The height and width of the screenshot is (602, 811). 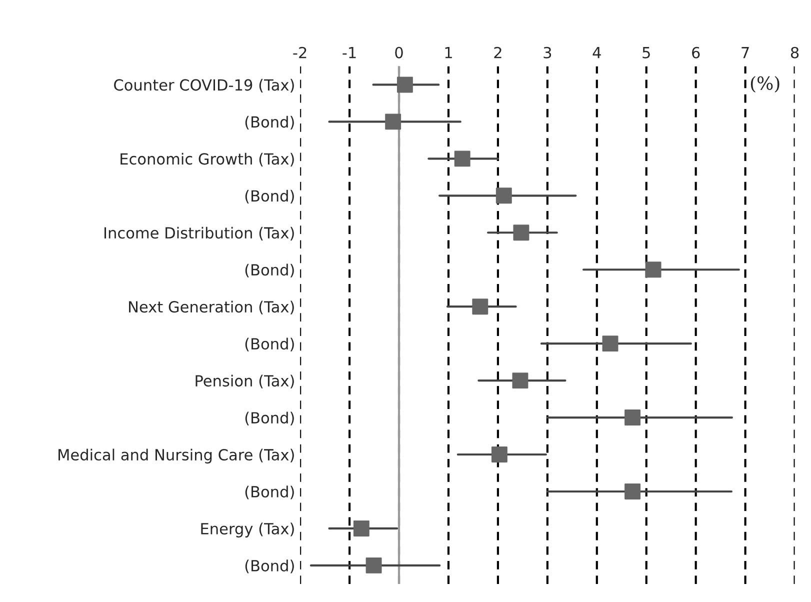 What do you see at coordinates (199, 233) in the screenshot?
I see `y-tick-label: Income Distribution (Tax)` at bounding box center [199, 233].